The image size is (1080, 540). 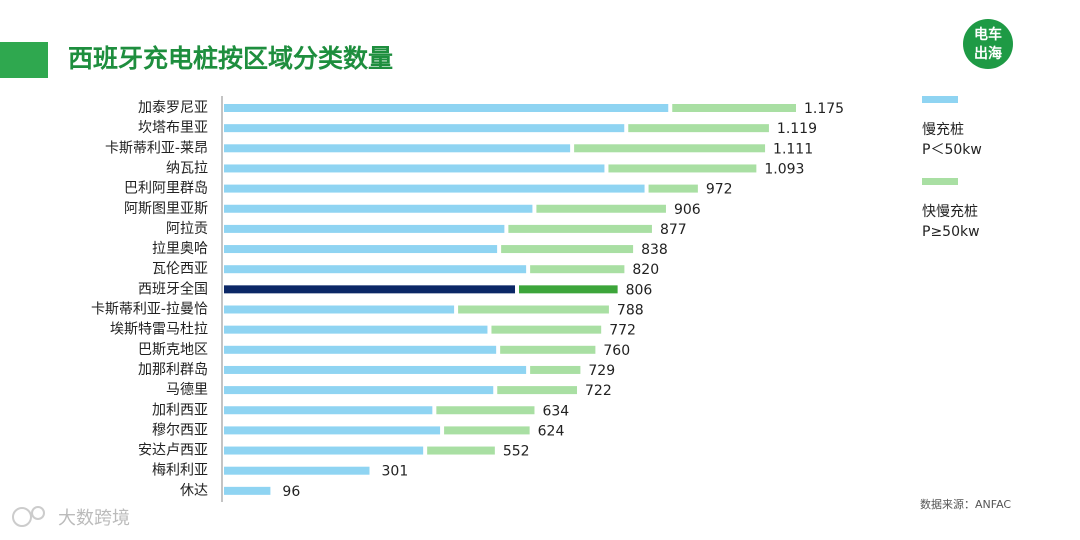 I want to click on total-label: 806, so click(x=639, y=290).